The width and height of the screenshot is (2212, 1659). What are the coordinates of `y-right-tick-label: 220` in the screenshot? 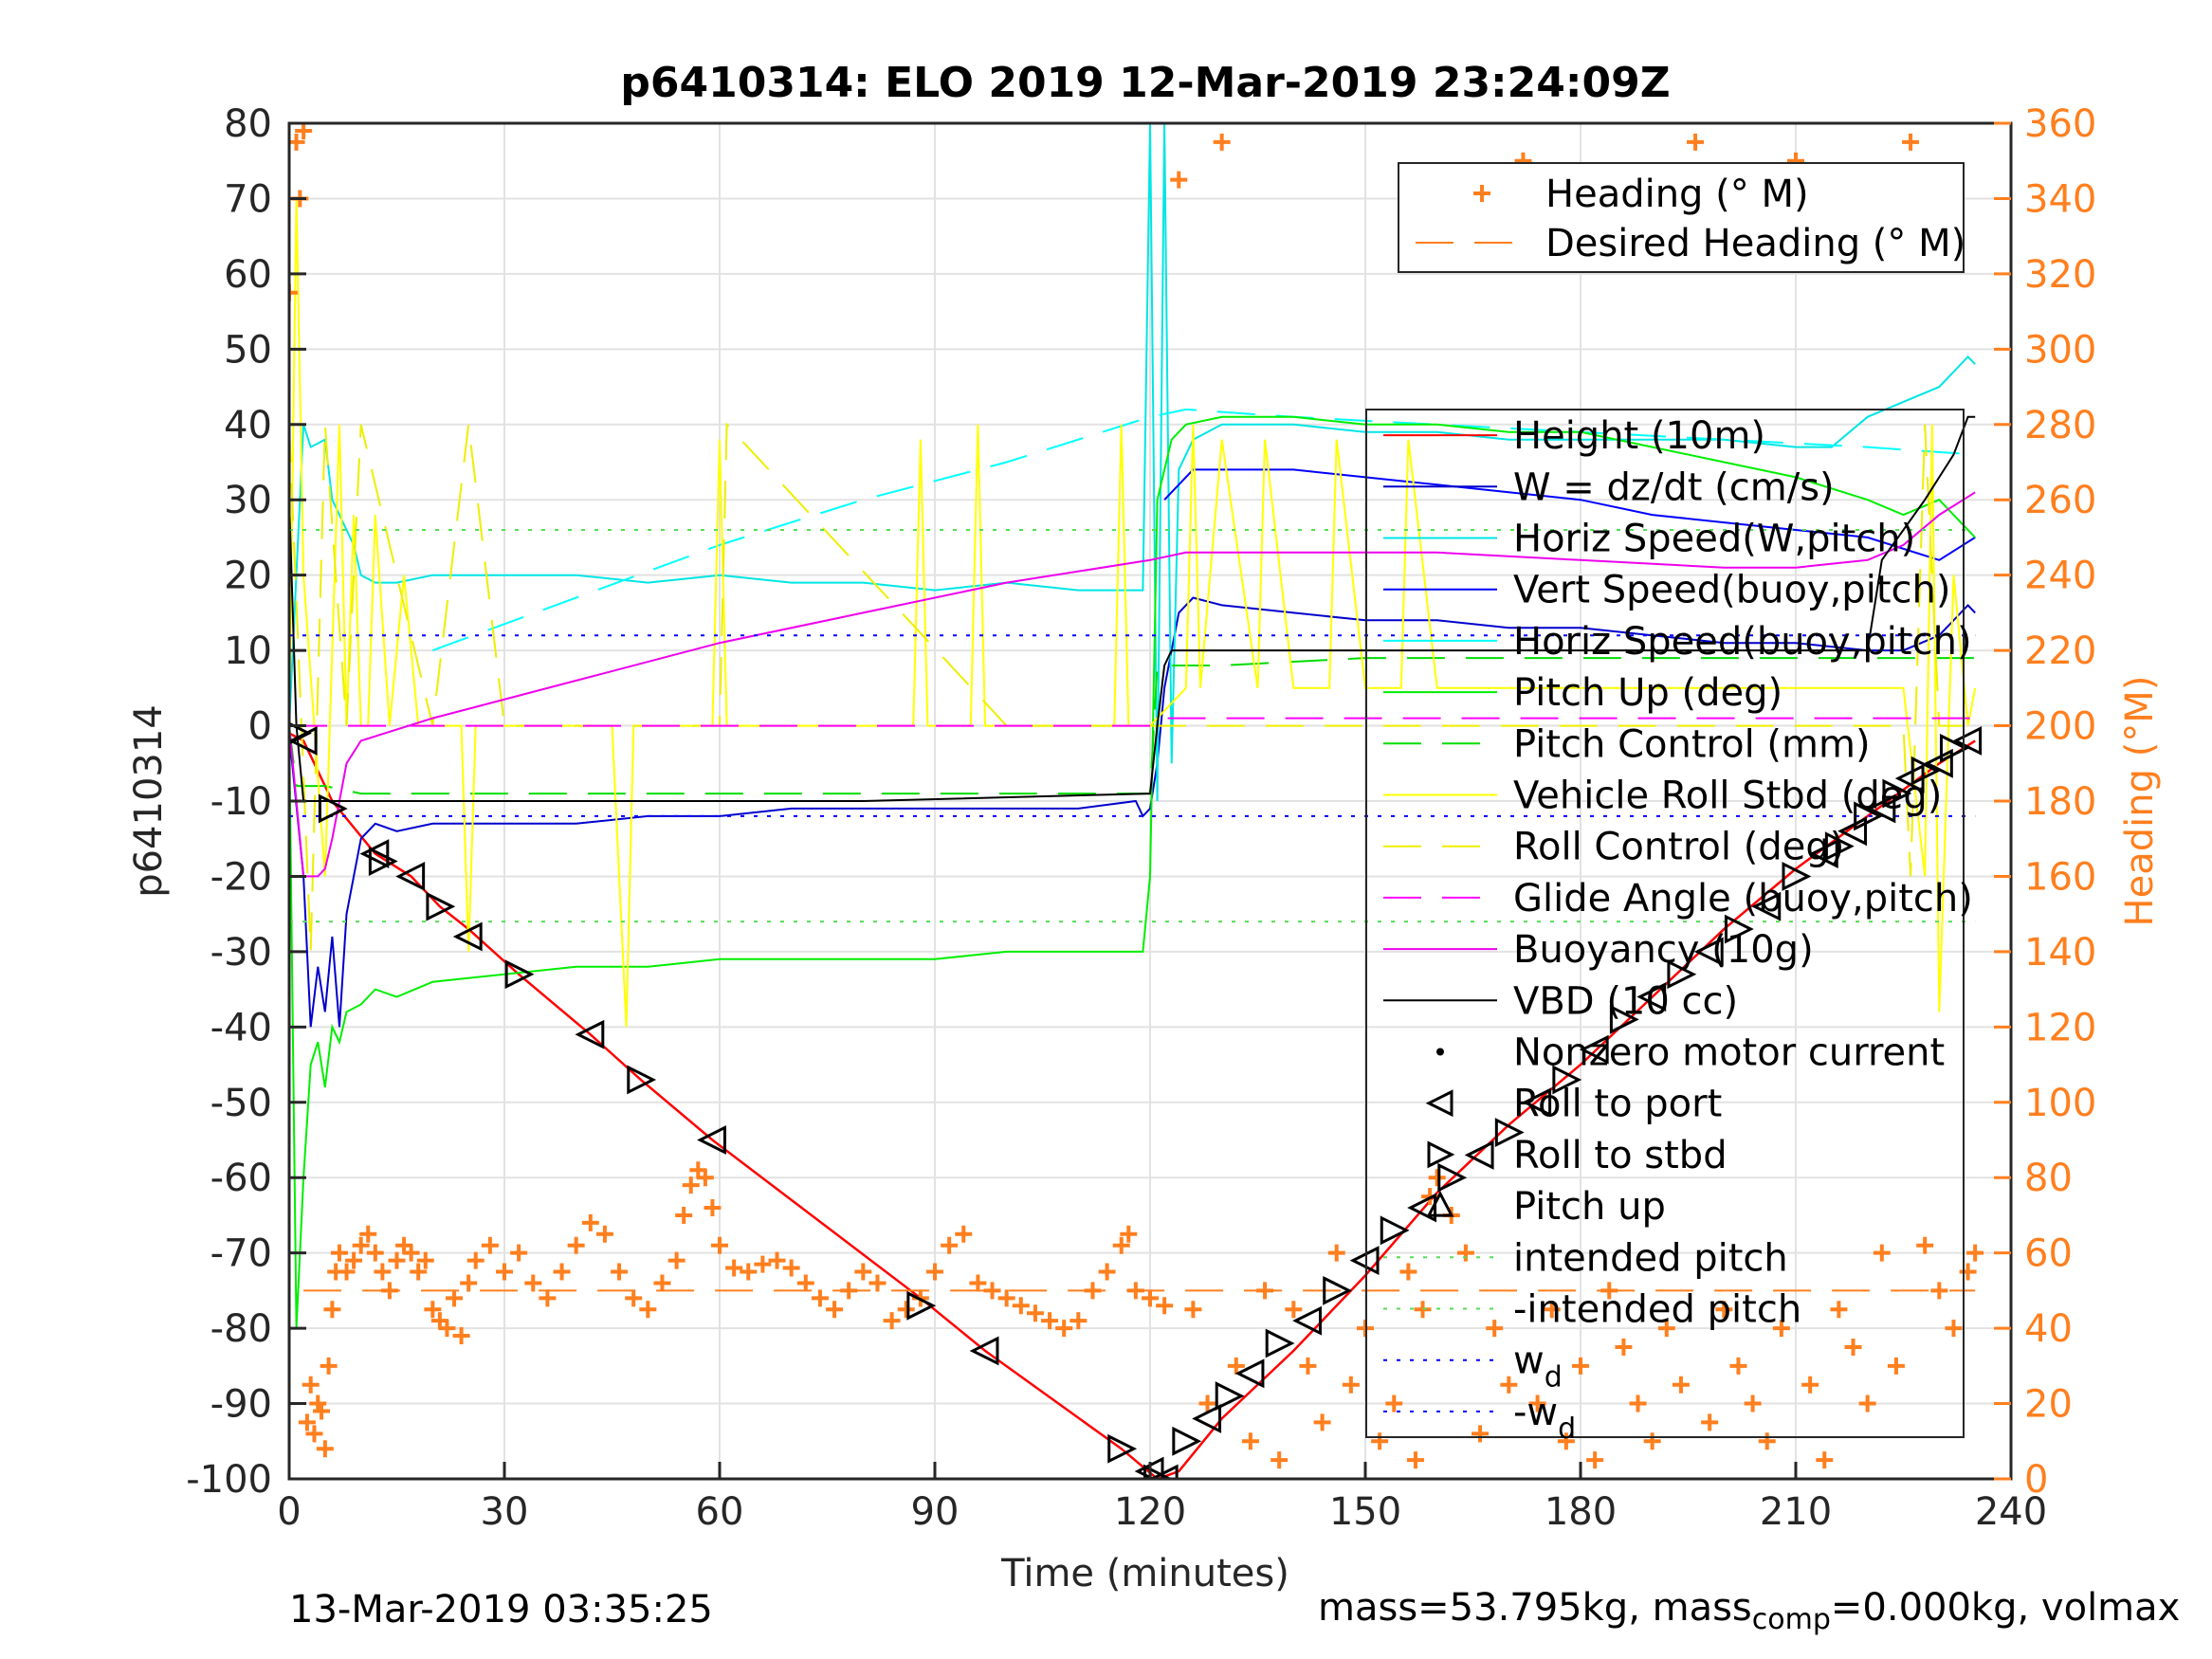 It's located at (2060, 651).